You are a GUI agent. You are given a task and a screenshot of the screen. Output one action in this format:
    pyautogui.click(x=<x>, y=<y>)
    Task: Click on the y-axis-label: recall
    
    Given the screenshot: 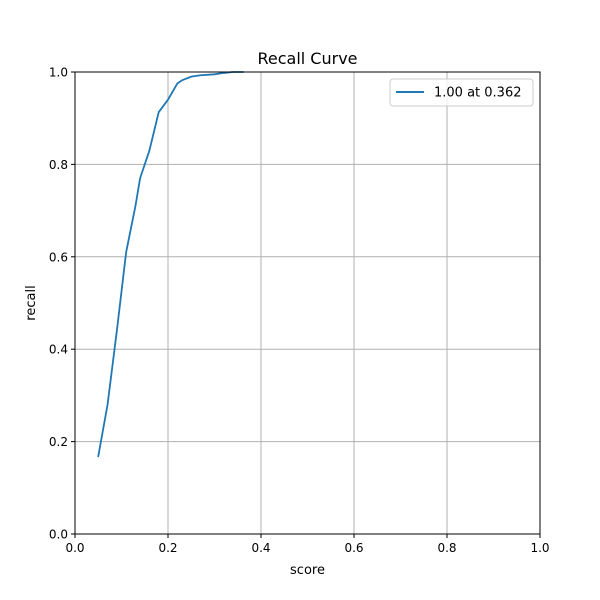 What is the action you would take?
    pyautogui.click(x=31, y=302)
    